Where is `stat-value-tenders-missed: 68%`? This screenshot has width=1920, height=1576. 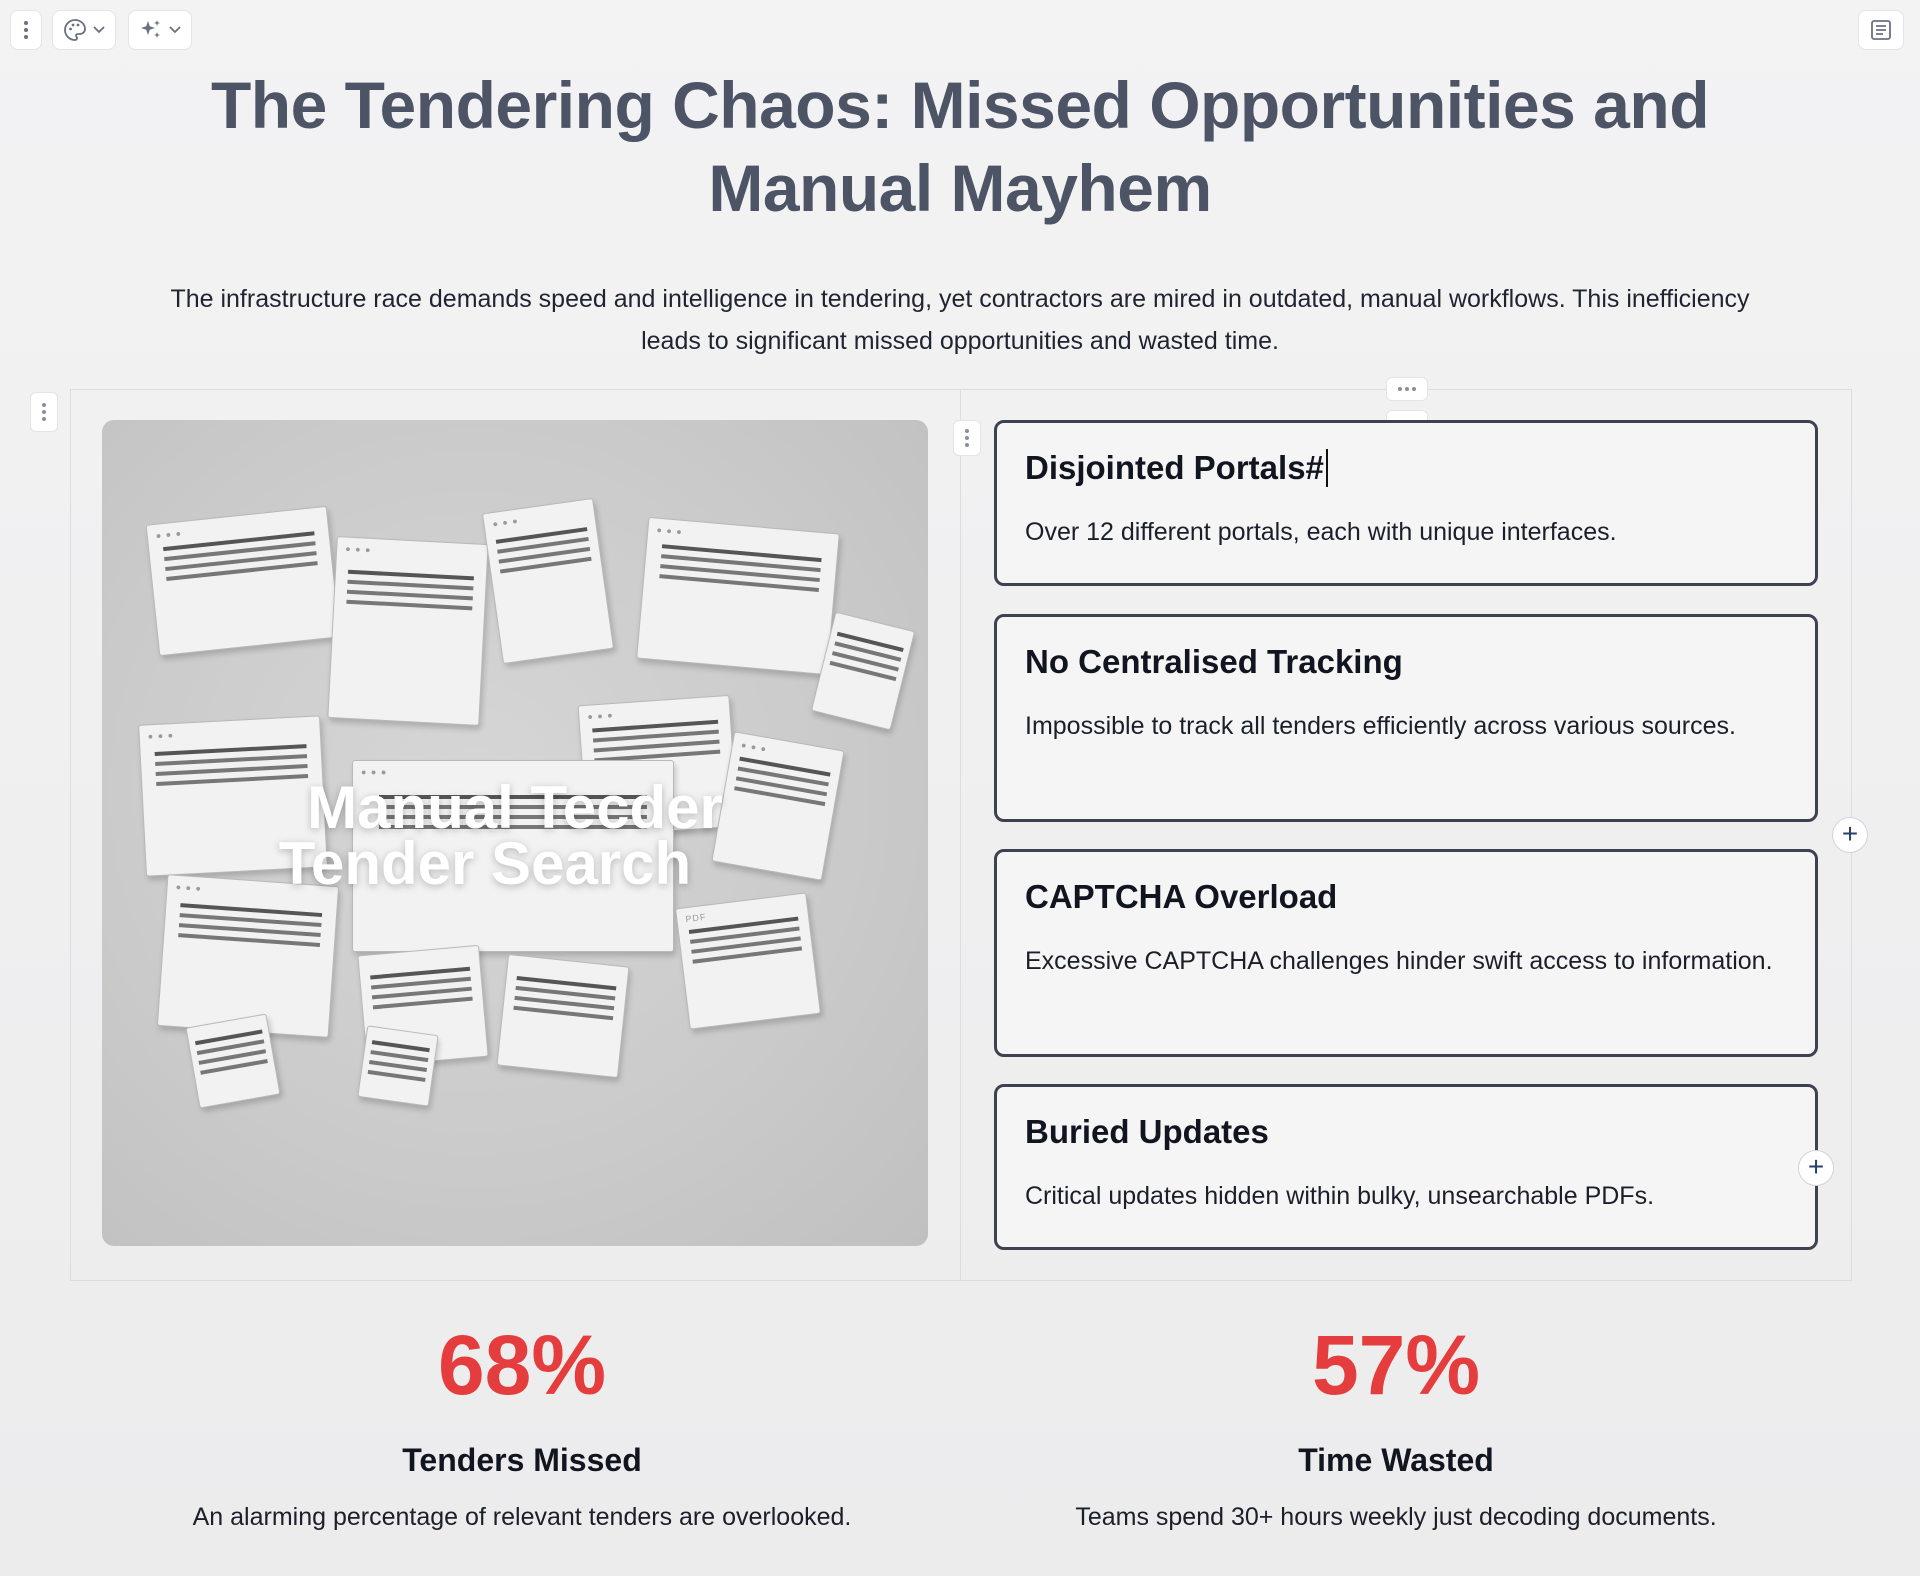
stat-value-tenders-missed: 68% is located at coordinates (522, 1365).